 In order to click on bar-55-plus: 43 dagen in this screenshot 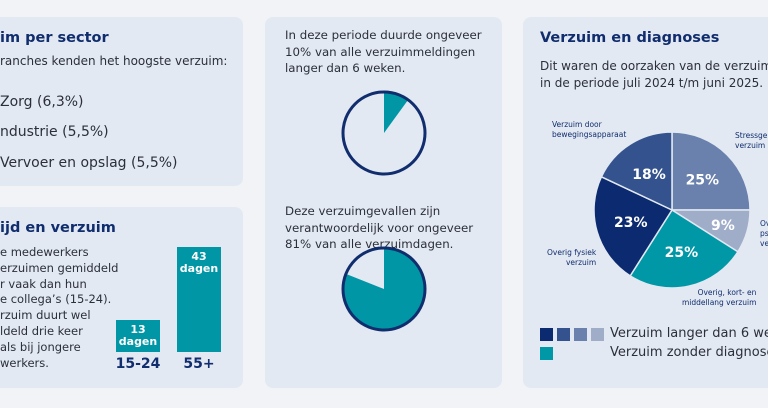, I will do `click(199, 299)`.